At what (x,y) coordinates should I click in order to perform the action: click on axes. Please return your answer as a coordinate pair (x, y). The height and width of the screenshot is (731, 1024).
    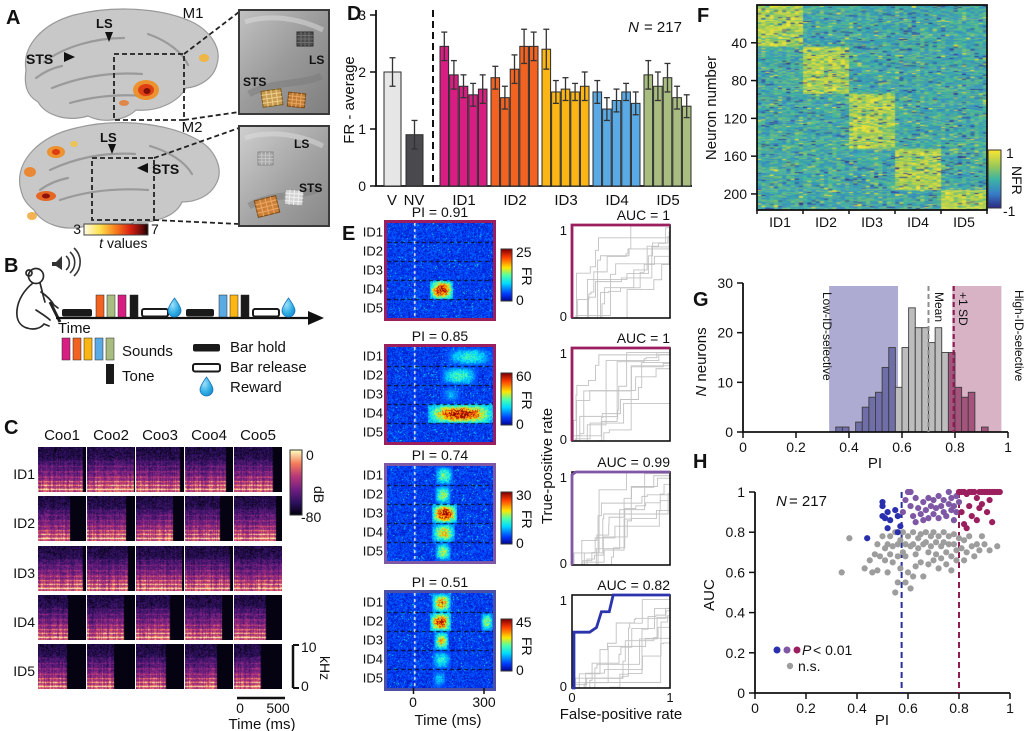
    Looking at the image, I should click on (882, 593).